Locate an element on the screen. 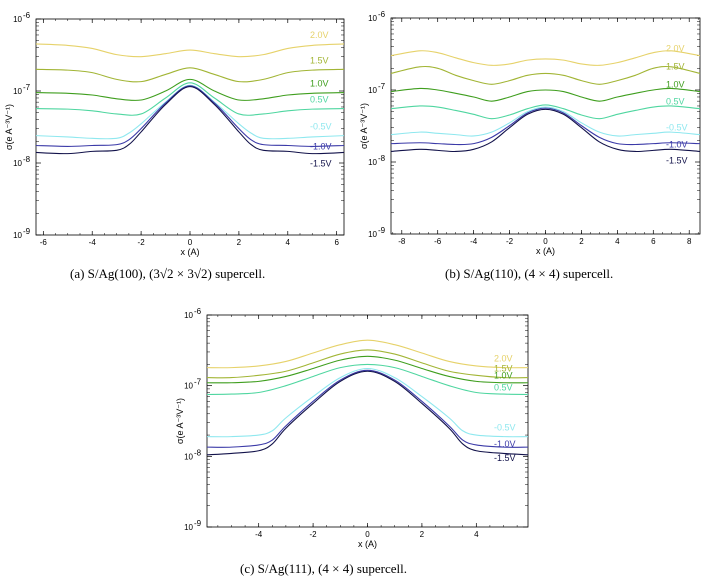 This screenshot has height=581, width=702. caption-b: (b) S/Ag(110), (4 × 4) supercell. is located at coordinates (529, 273).